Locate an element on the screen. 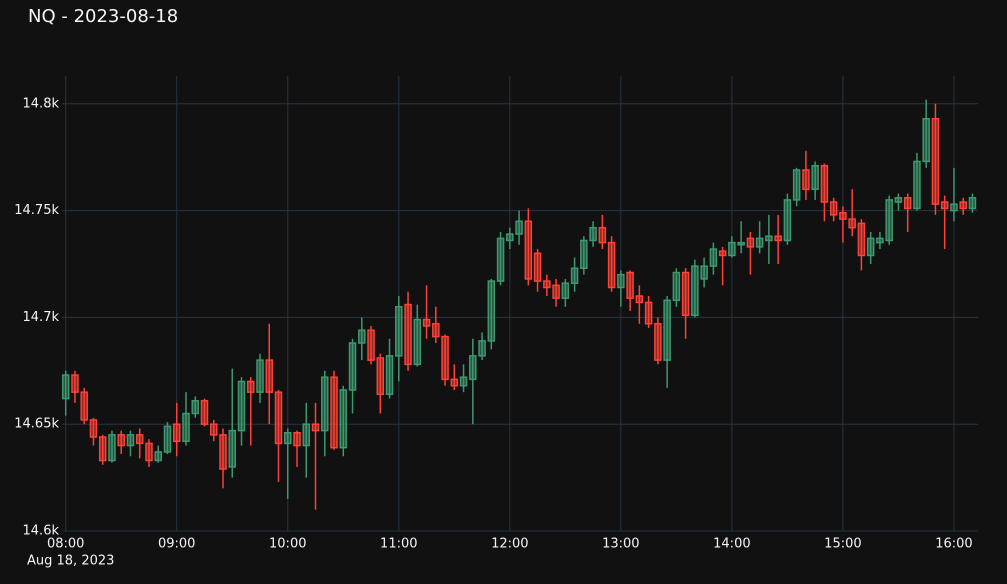 This screenshot has width=1007, height=584. x-tick-label: 16:00 is located at coordinates (953, 544).